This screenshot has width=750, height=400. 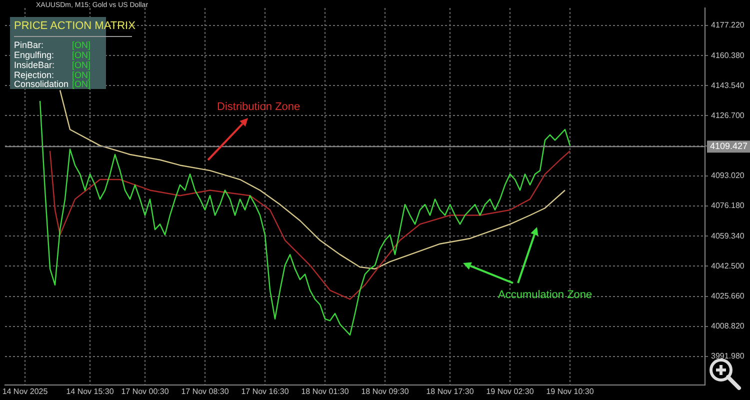 What do you see at coordinates (728, 85) in the screenshot?
I see `y-tick-label: 4143.540` at bounding box center [728, 85].